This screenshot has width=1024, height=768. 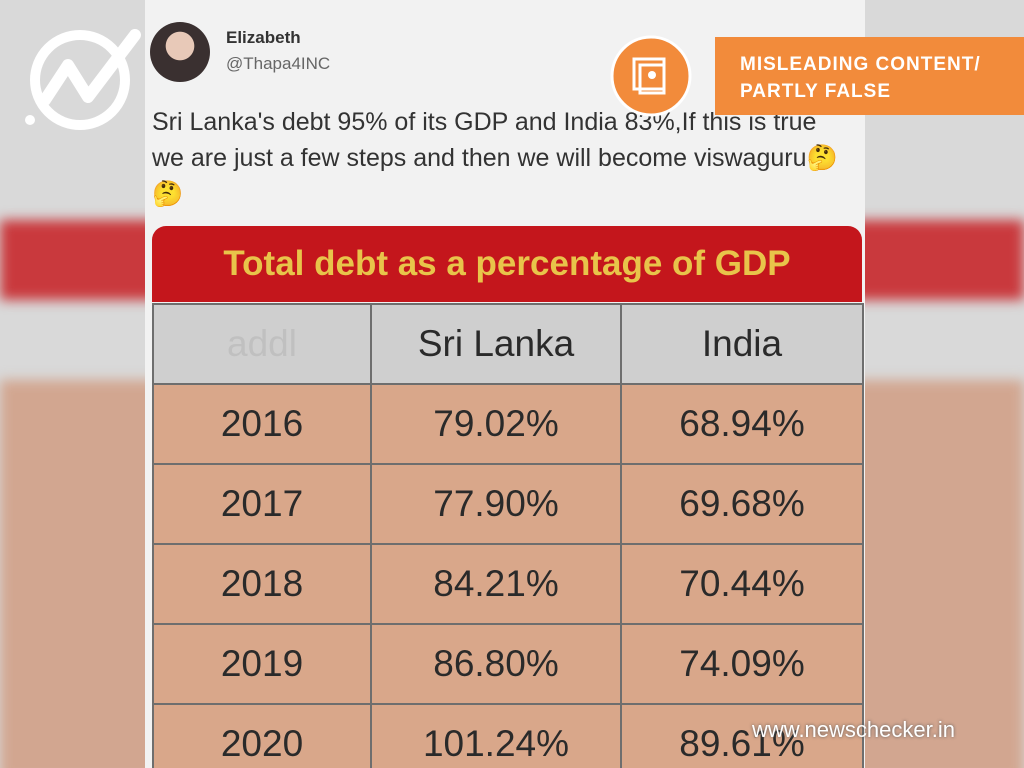 What do you see at coordinates (83, 79) in the screenshot?
I see `logo` at bounding box center [83, 79].